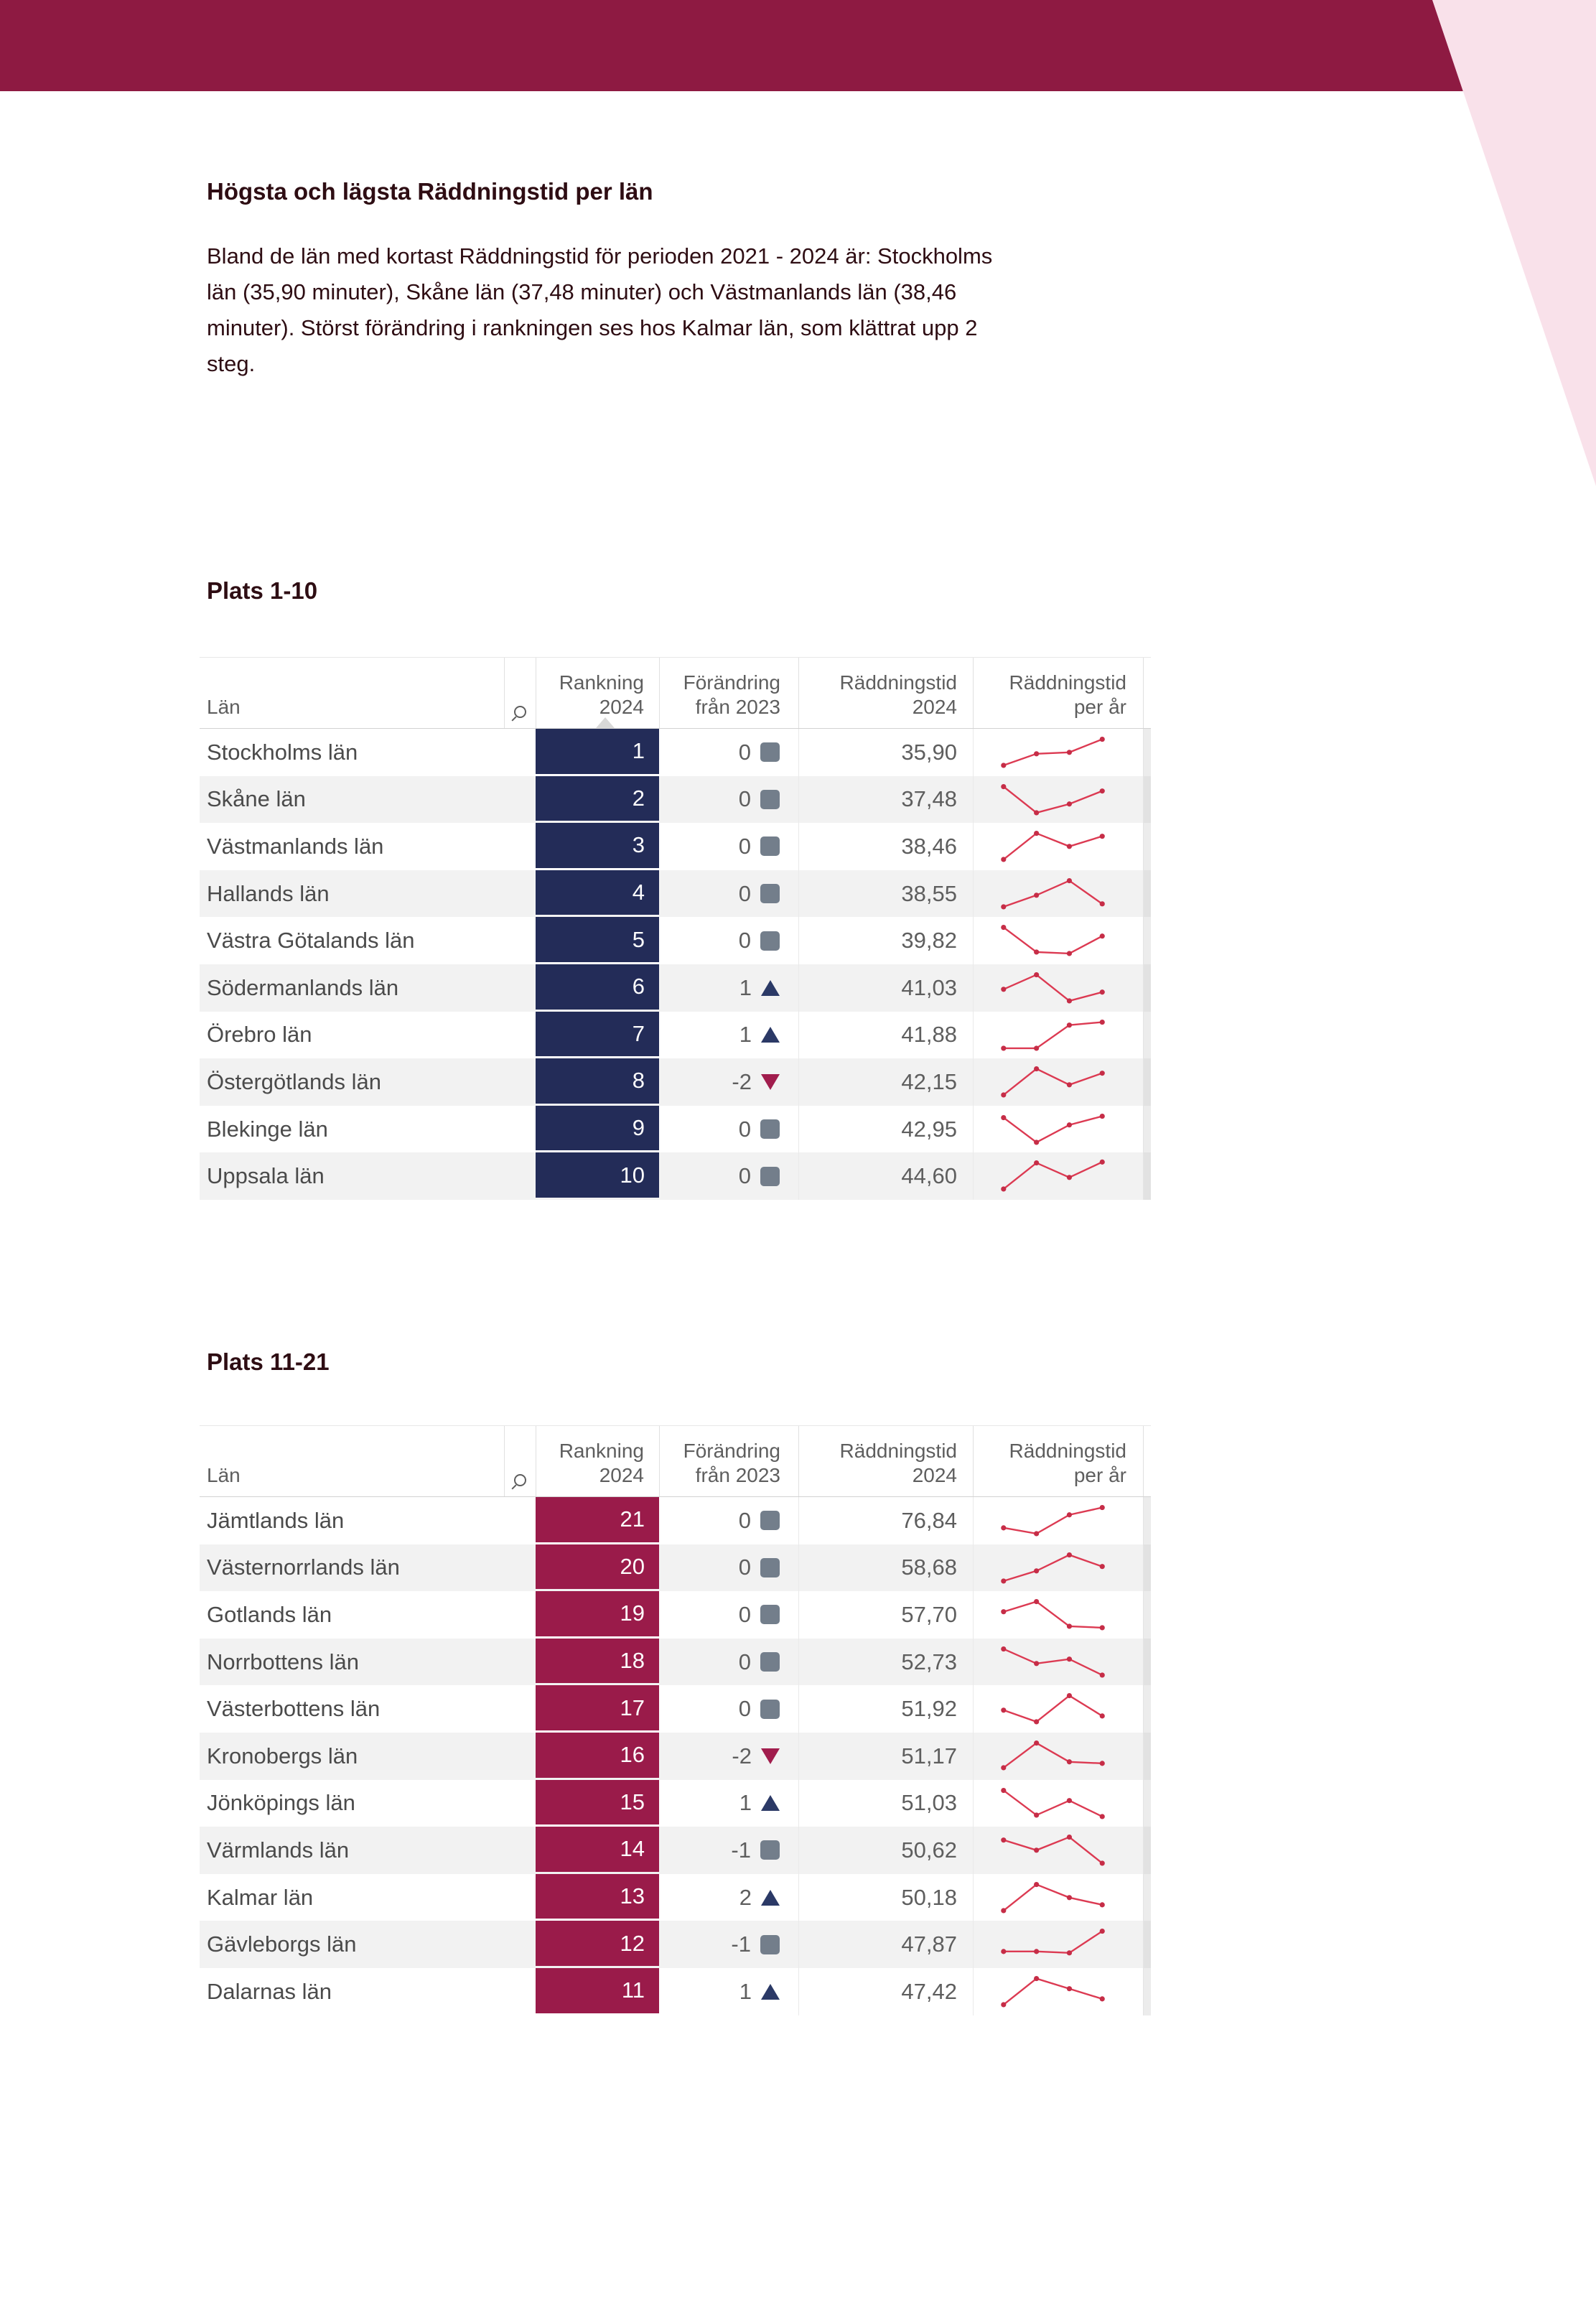  I want to click on table-row: Västernorrlands län 20 0 58,68, so click(675, 1568).